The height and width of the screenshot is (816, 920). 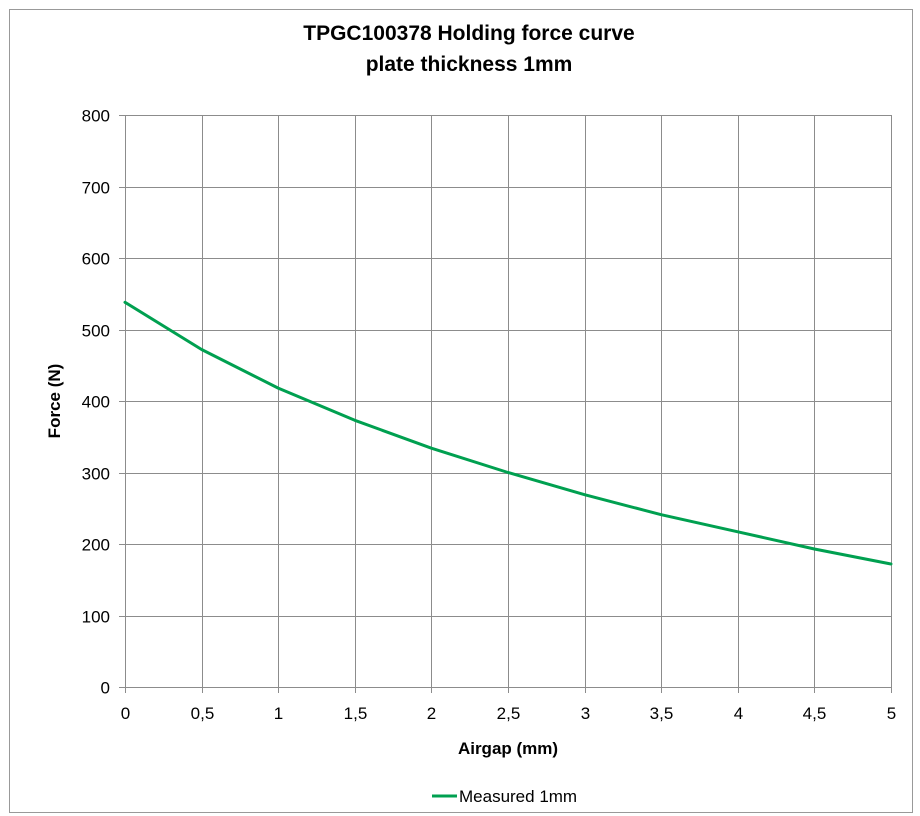 I want to click on x-tick-label: 5, so click(x=891, y=713).